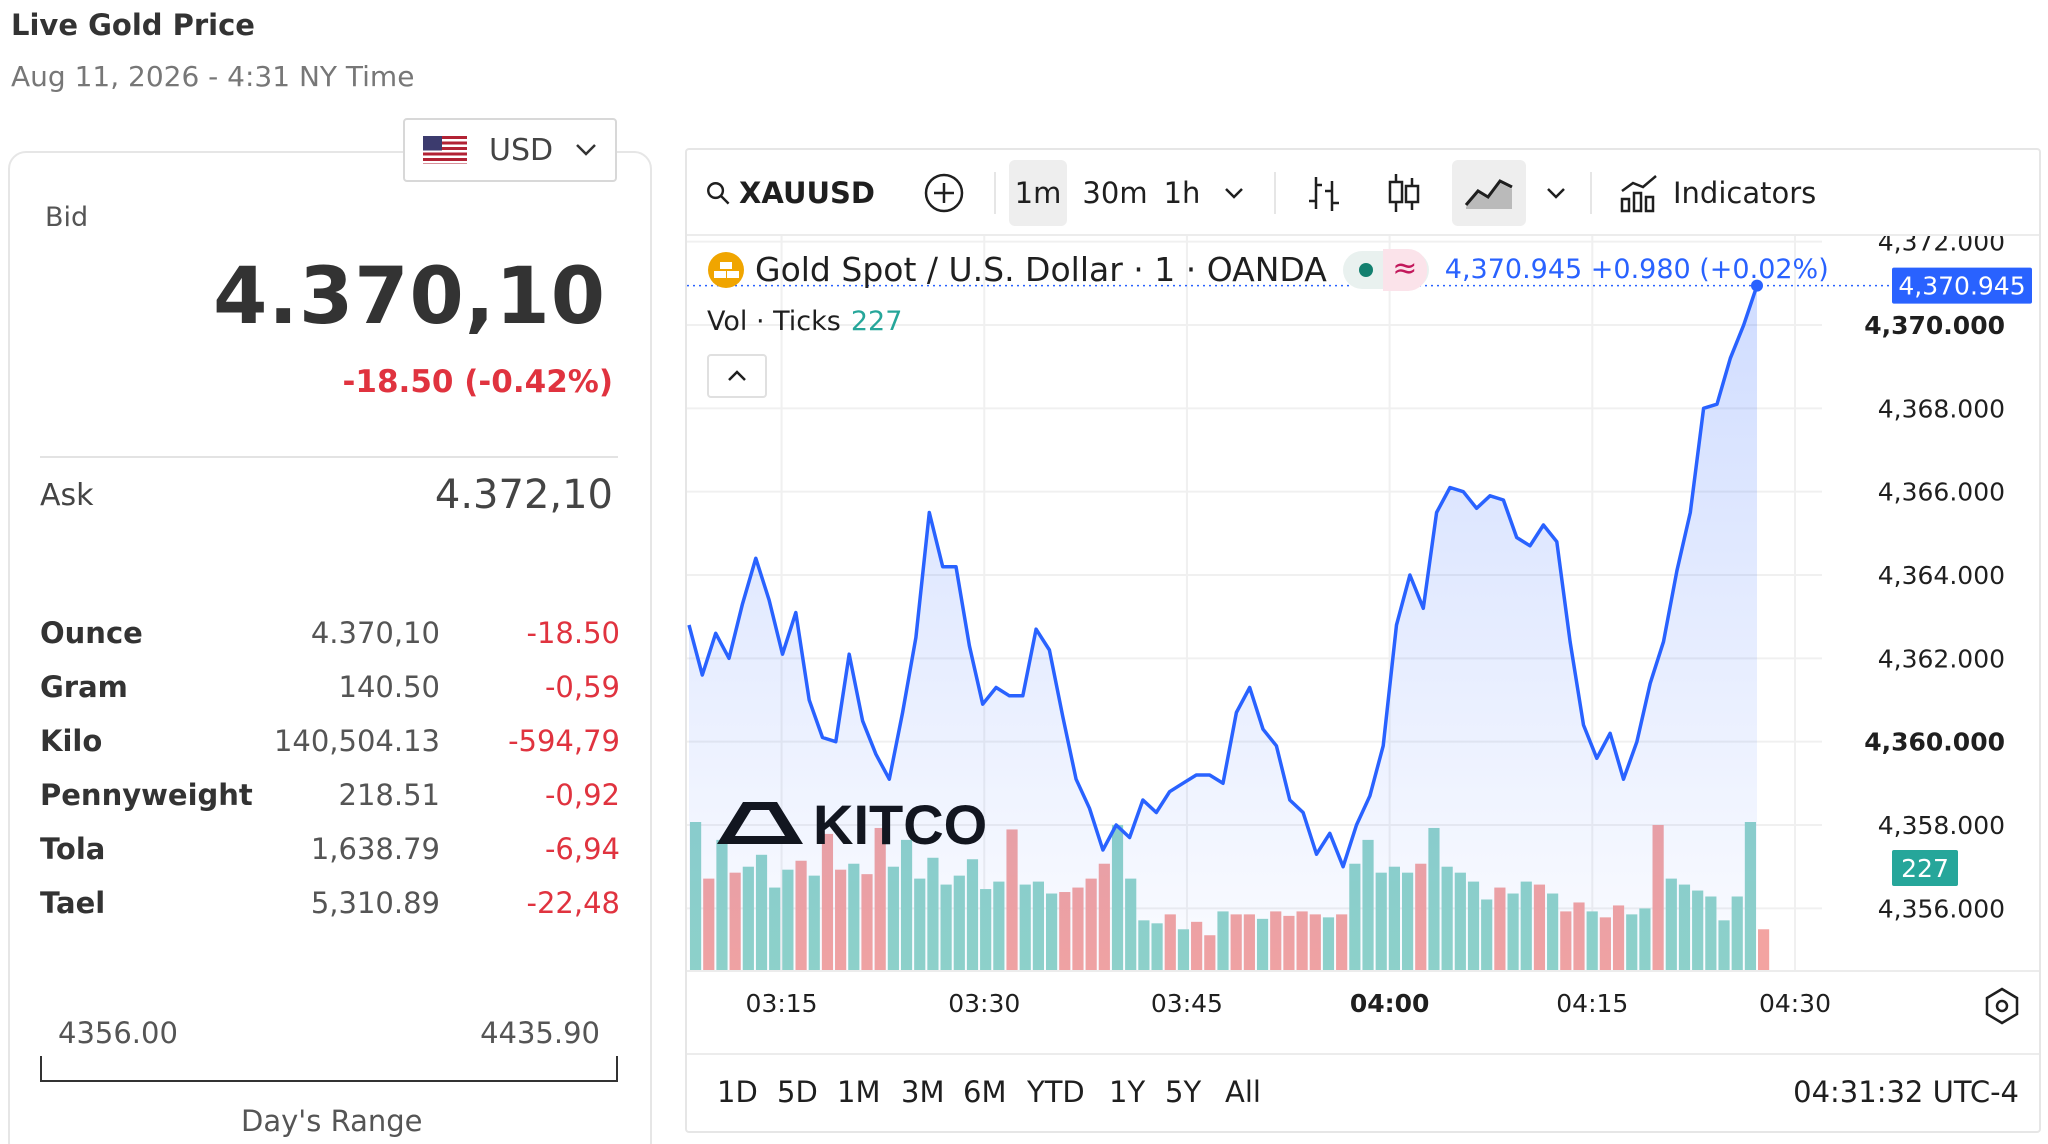  Describe the element at coordinates (67, 217) in the screenshot. I see `bid-label: Bid` at that location.